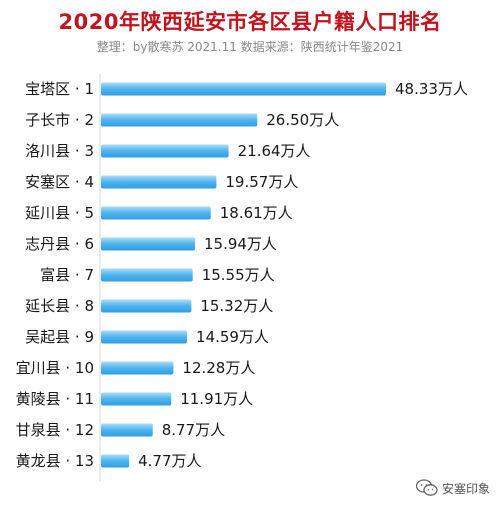  I want to click on watermark: 安塞印象, so click(452, 488).